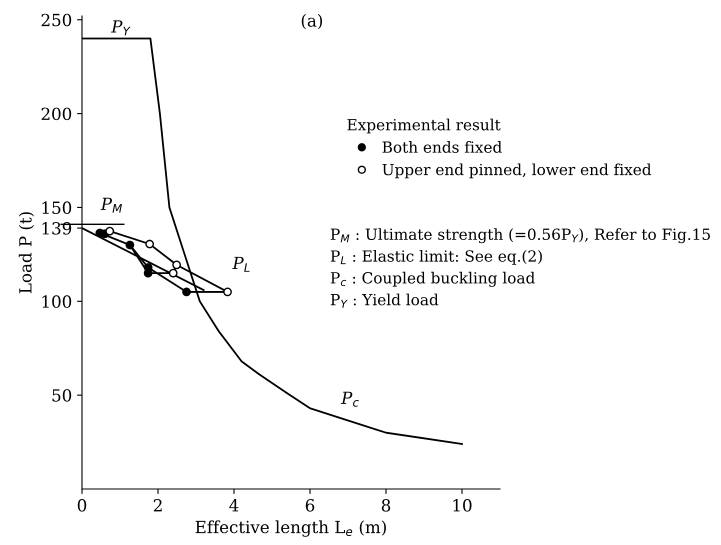 Image resolution: width=721 pixels, height=545 pixels. What do you see at coordinates (312, 22) in the screenshot?
I see `chart-title: (a)` at bounding box center [312, 22].